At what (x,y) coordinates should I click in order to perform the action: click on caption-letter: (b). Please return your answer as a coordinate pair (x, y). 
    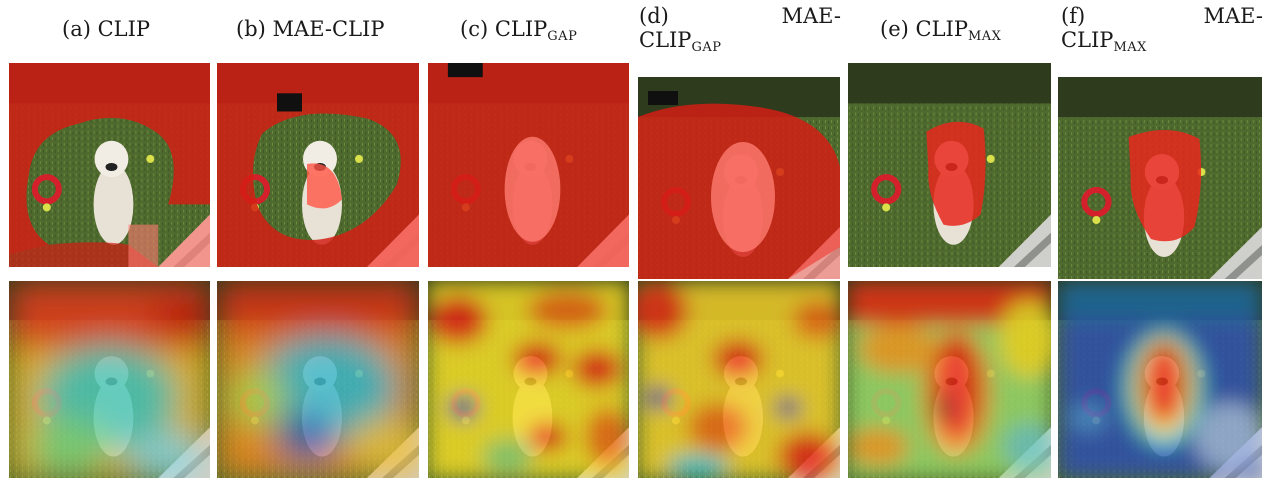
    Looking at the image, I should click on (251, 29).